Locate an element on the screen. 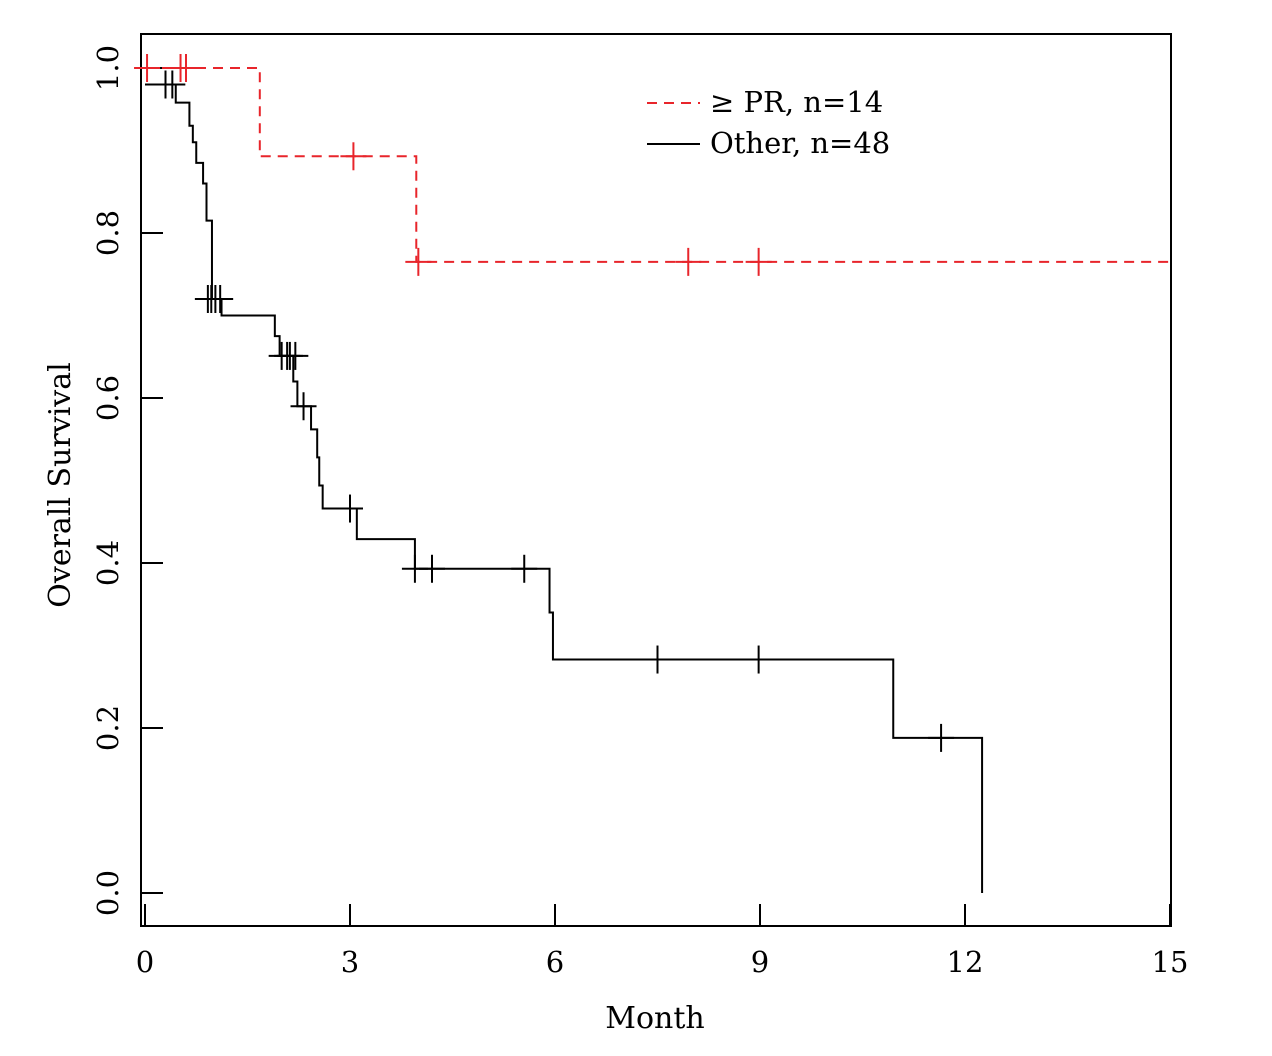 This screenshot has width=1272, height=1056. legend-label-0: ≥ PR, n=14 is located at coordinates (796, 102).